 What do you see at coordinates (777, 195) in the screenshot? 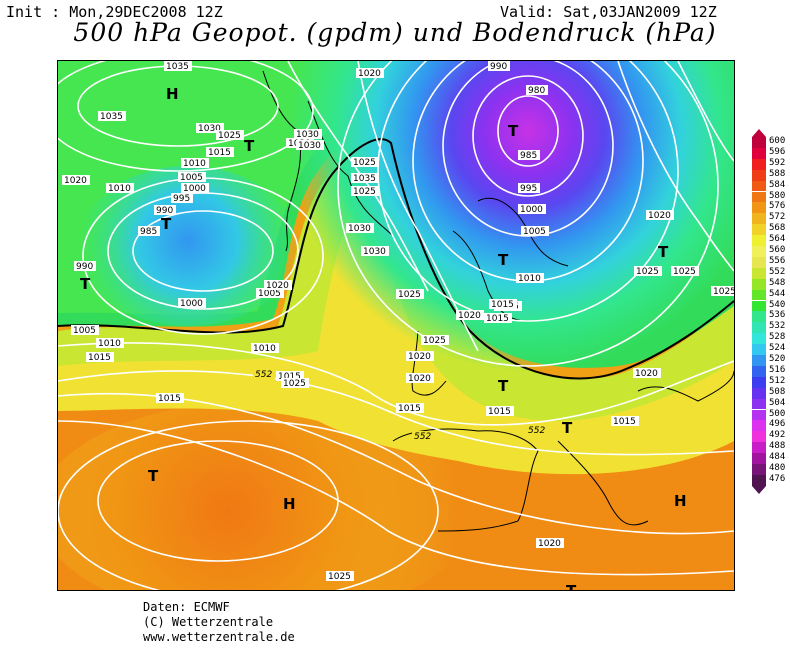
I see `colorbar-level-label: 580` at bounding box center [777, 195].